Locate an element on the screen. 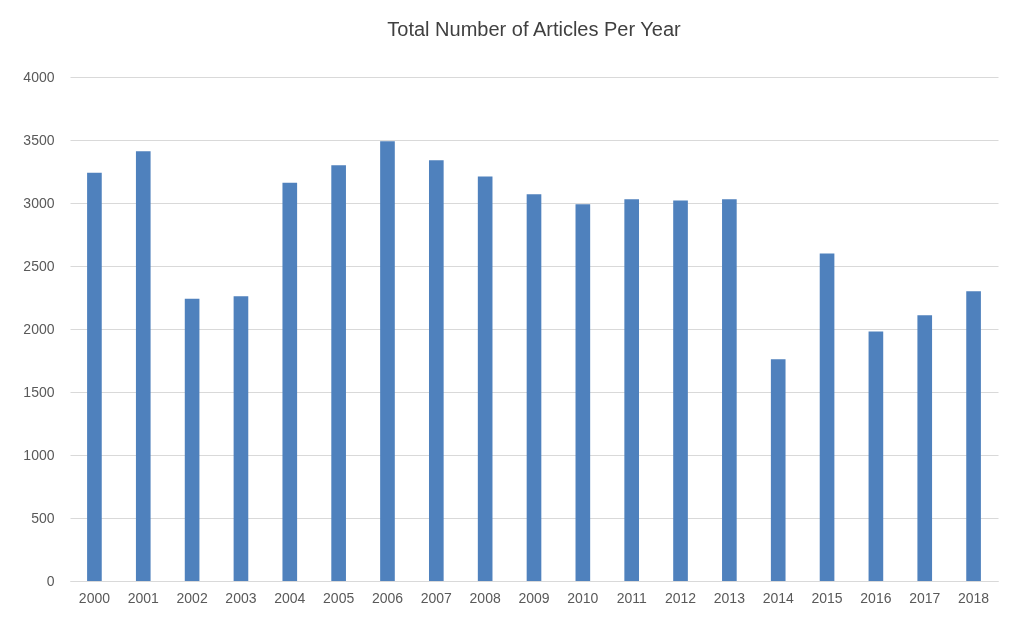  y-tick-label: 3500 is located at coordinates (39, 139).